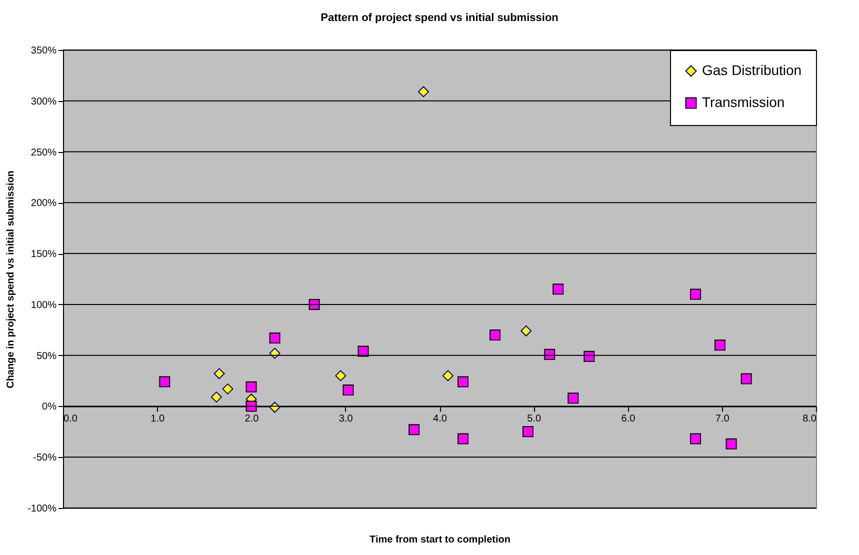 This screenshot has width=859, height=555. What do you see at coordinates (440, 419) in the screenshot?
I see `x-tick-label: 4.0` at bounding box center [440, 419].